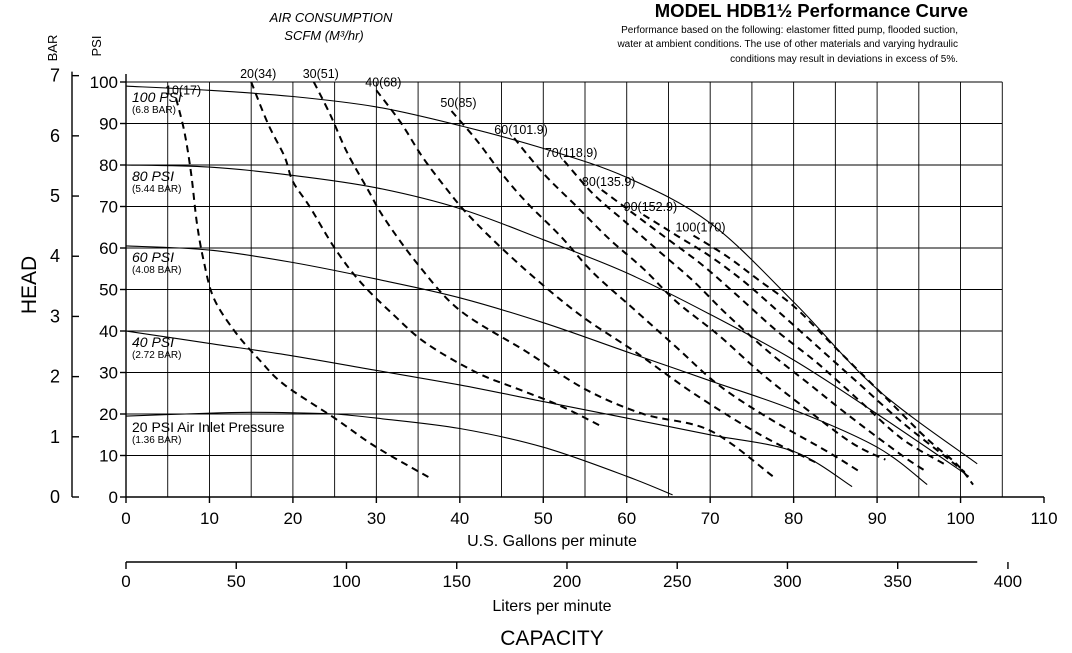 The height and width of the screenshot is (653, 1072). What do you see at coordinates (208, 427) in the screenshot?
I see `pressure-label: 20 PSI Air Inlet Pressure` at bounding box center [208, 427].